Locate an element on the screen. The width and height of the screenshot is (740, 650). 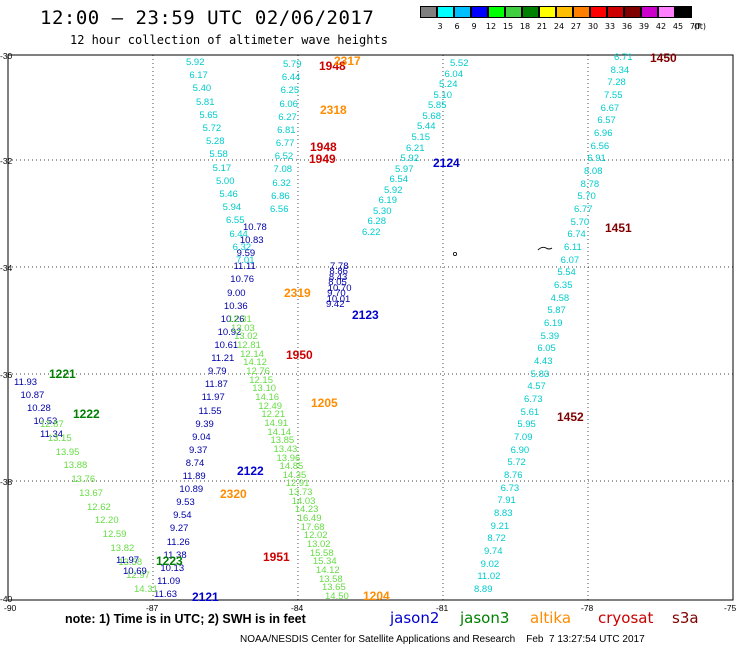
wave-height-value: 10.53 is located at coordinates (45, 421).